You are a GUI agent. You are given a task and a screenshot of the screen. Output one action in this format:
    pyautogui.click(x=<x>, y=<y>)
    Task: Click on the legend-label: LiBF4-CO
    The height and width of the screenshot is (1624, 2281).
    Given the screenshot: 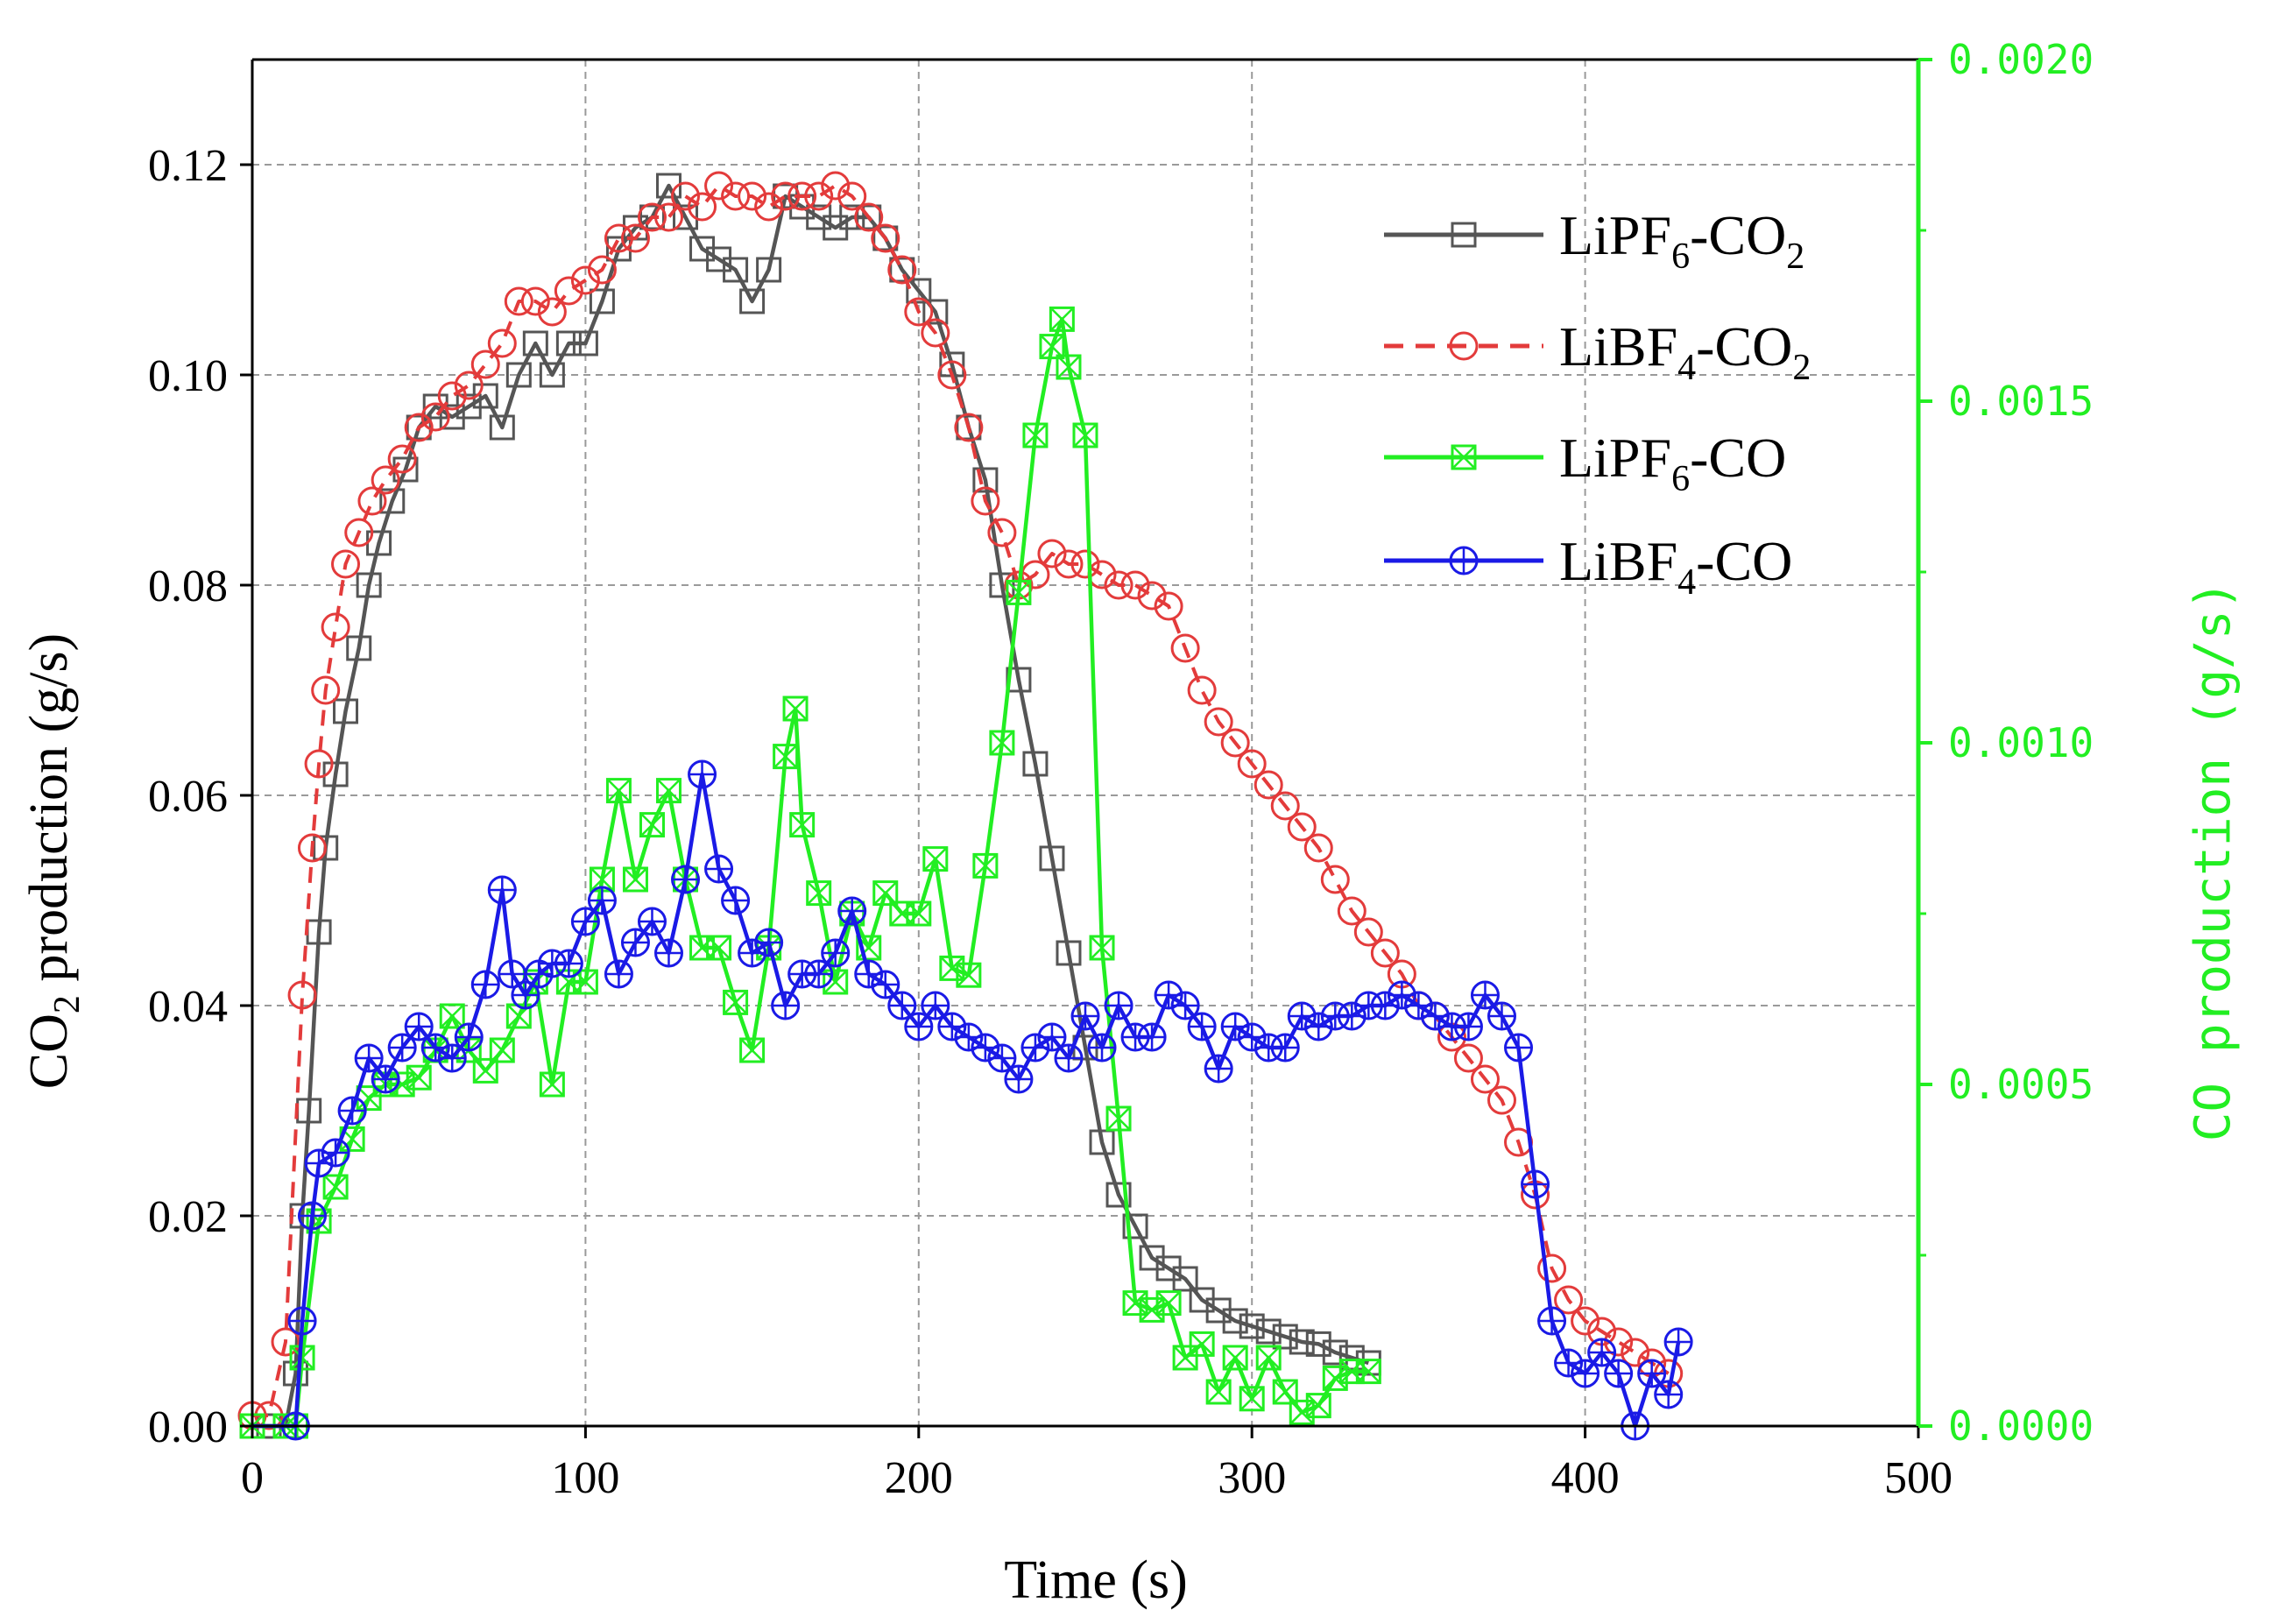 What is the action you would take?
    pyautogui.click(x=1675, y=566)
    